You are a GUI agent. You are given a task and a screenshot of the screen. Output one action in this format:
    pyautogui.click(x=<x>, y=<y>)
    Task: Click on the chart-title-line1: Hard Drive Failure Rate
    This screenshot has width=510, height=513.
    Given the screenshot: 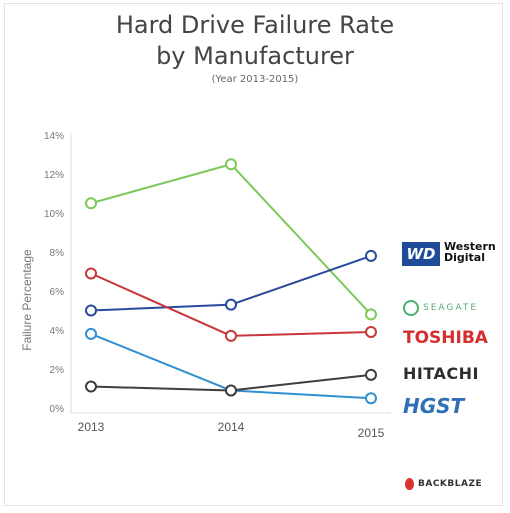 What is the action you would take?
    pyautogui.click(x=255, y=25)
    